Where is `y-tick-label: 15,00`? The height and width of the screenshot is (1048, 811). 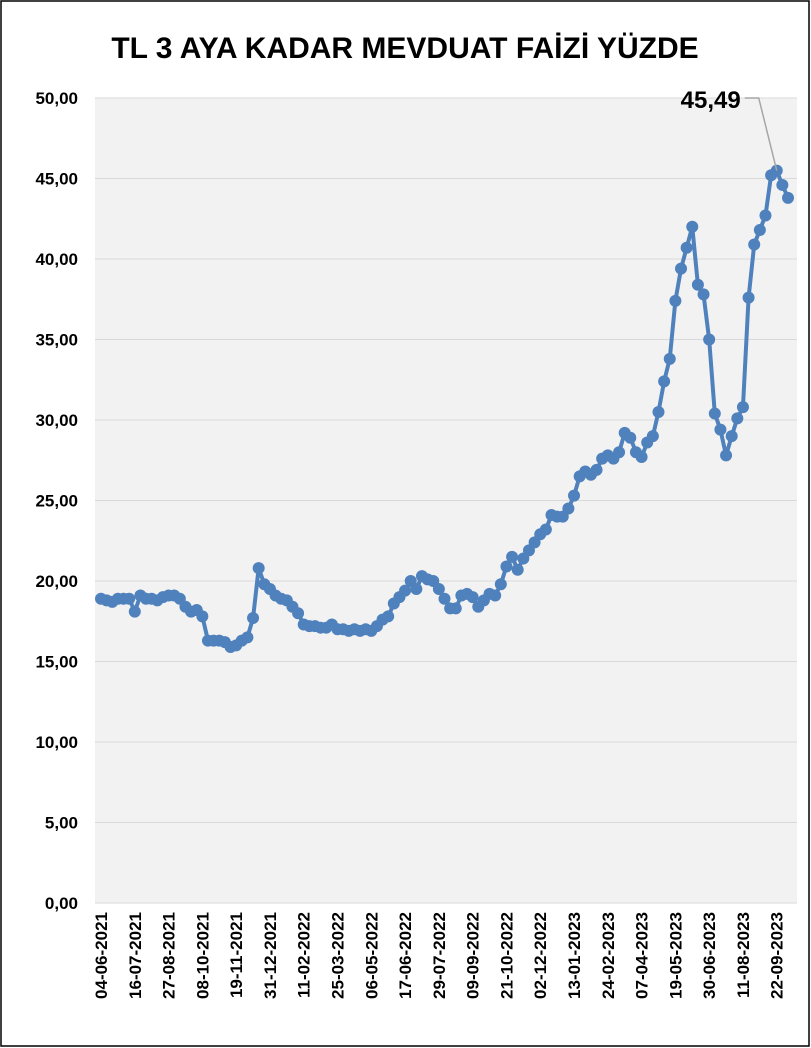
y-tick-label: 15,00 is located at coordinates (56, 662).